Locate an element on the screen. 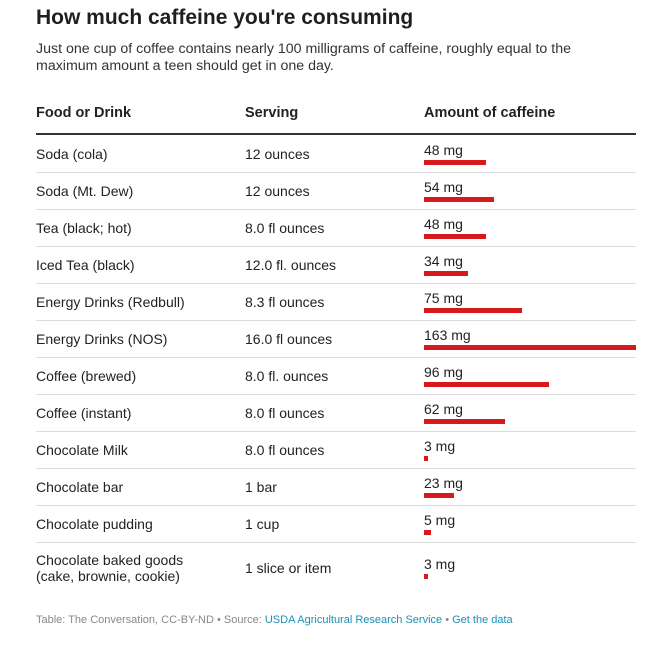 This screenshot has height=645, width=657. header-serving: Serving is located at coordinates (272, 113).